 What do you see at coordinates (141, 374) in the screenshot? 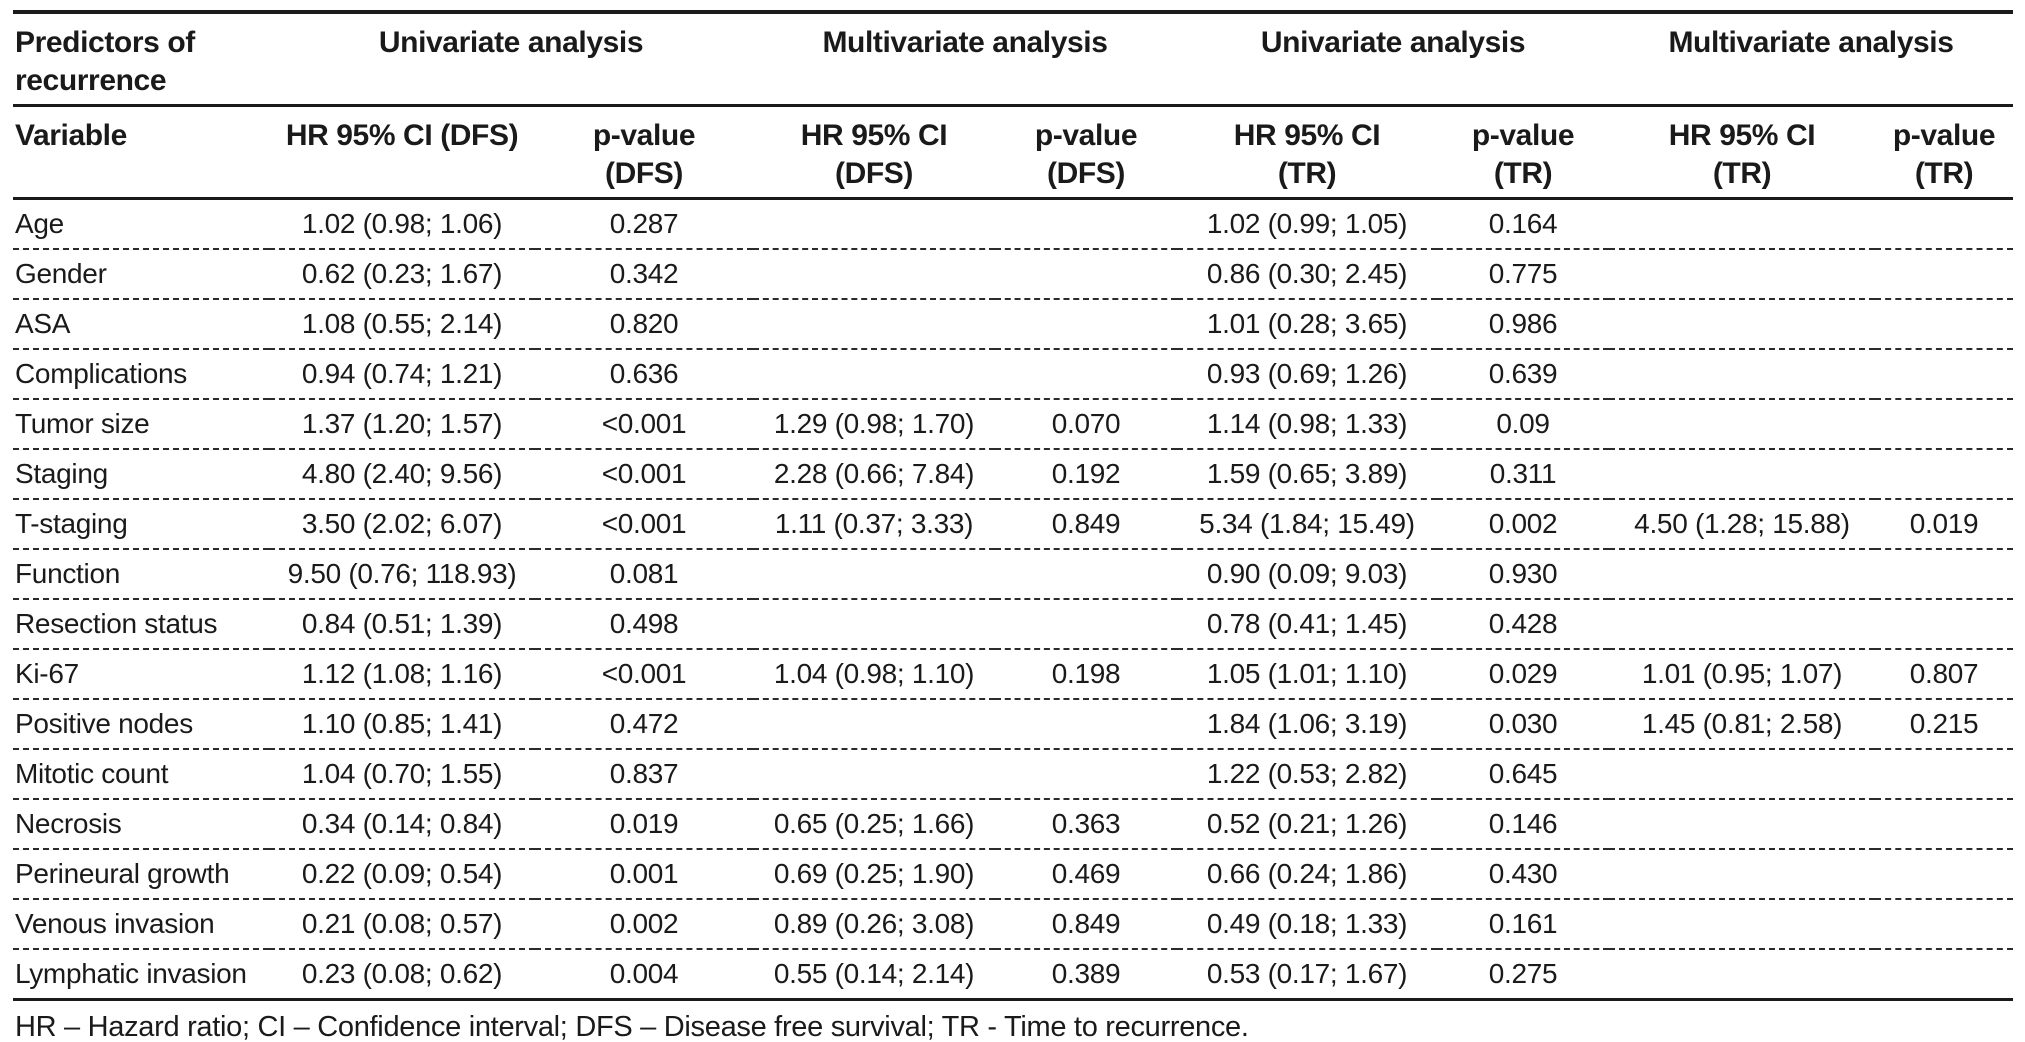
I see `row-label: Complications` at bounding box center [141, 374].